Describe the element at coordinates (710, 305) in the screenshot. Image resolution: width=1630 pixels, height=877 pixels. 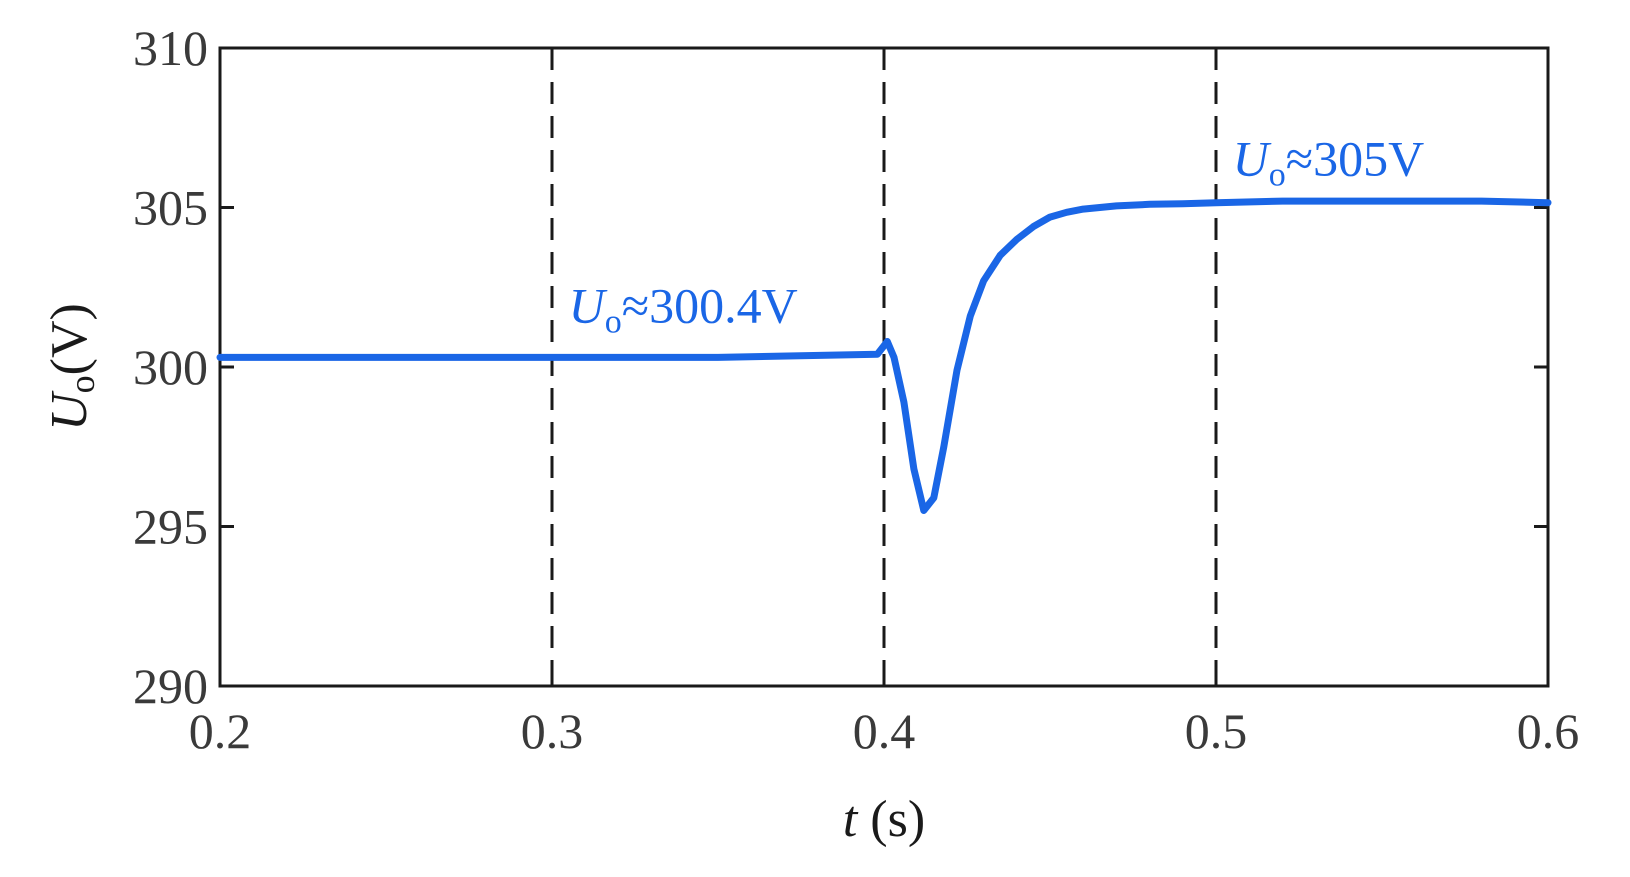
I see `annotation-value: ≈300.4V` at that location.